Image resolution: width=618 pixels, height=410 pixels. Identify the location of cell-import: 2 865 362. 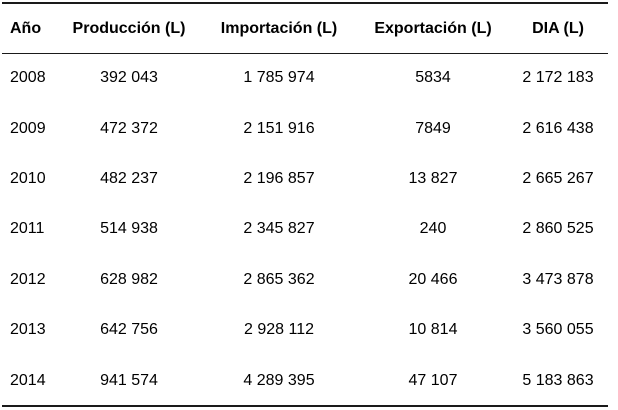
(279, 279).